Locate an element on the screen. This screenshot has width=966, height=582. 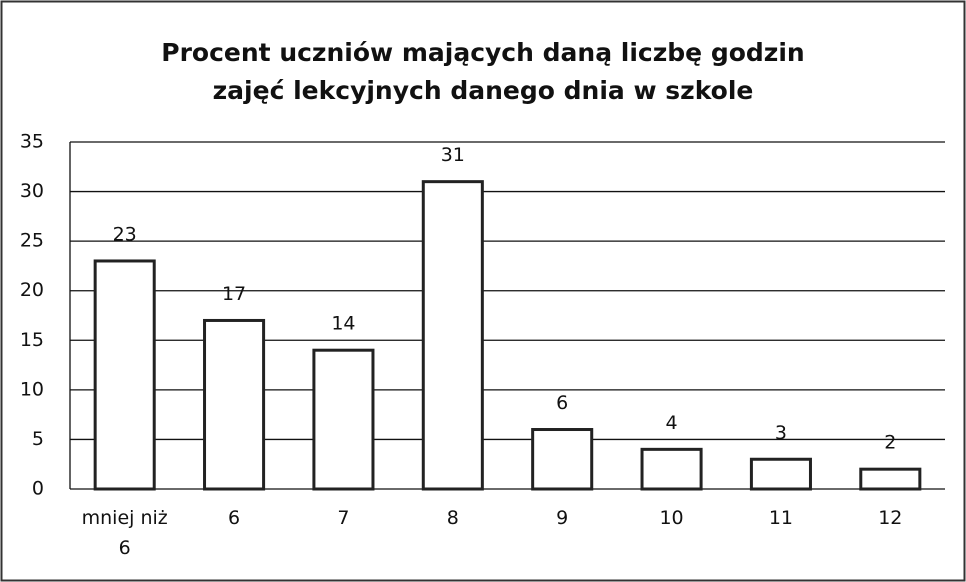
y-tick-label: 35 is located at coordinates (32, 142).